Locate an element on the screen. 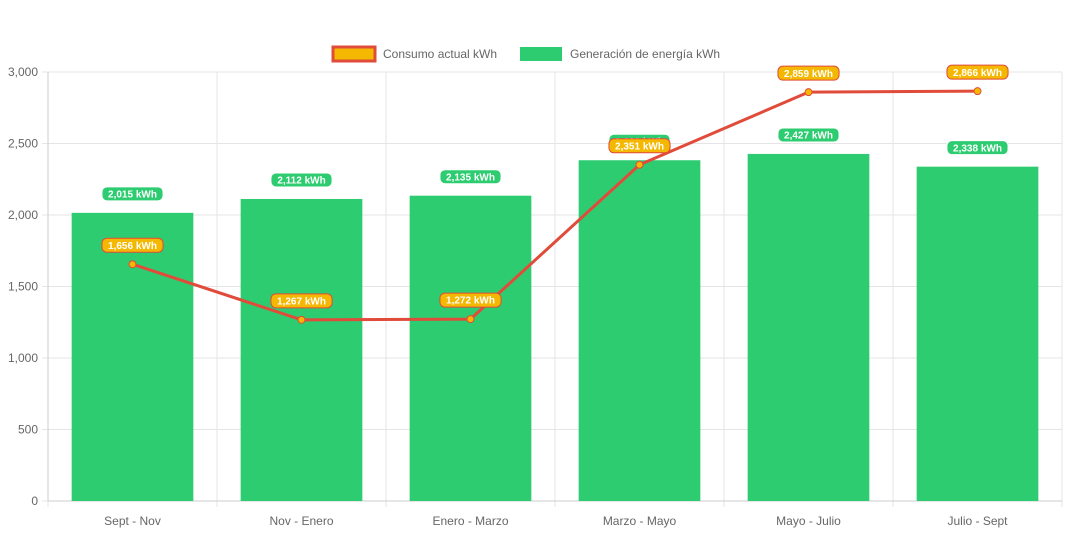 This screenshot has height=533, width=1068. line-data-label: 2,351 kWh is located at coordinates (639, 146).